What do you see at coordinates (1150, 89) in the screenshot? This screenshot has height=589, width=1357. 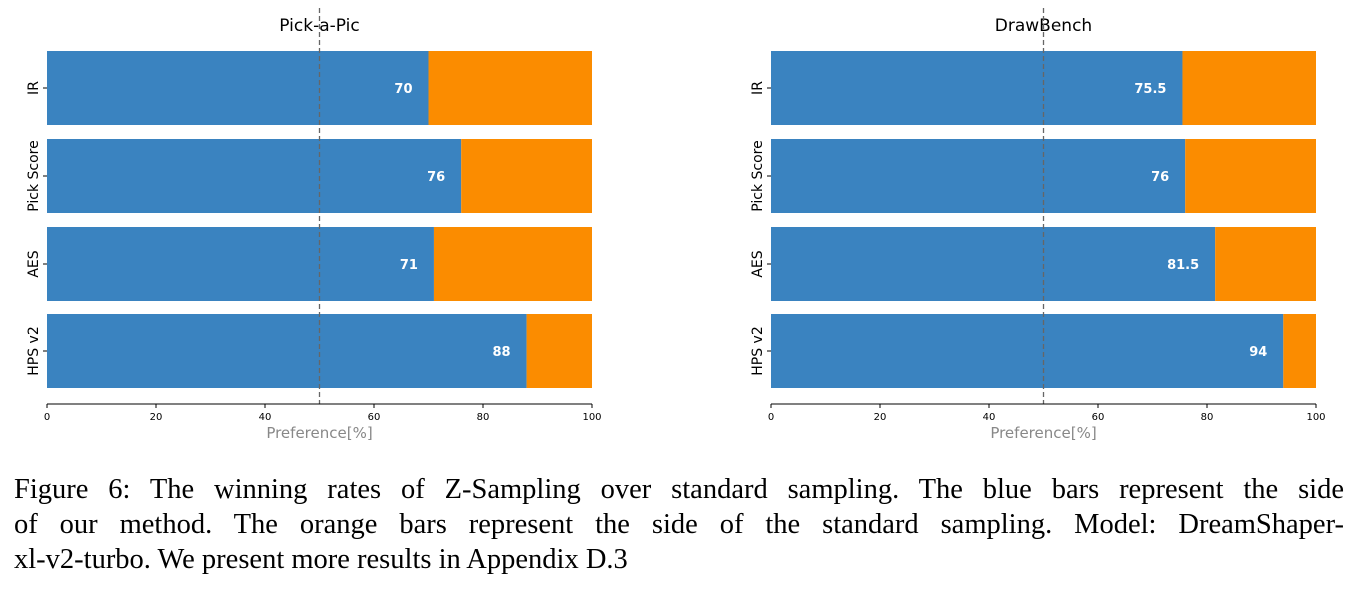 I see `data-label: 75.5` at bounding box center [1150, 89].